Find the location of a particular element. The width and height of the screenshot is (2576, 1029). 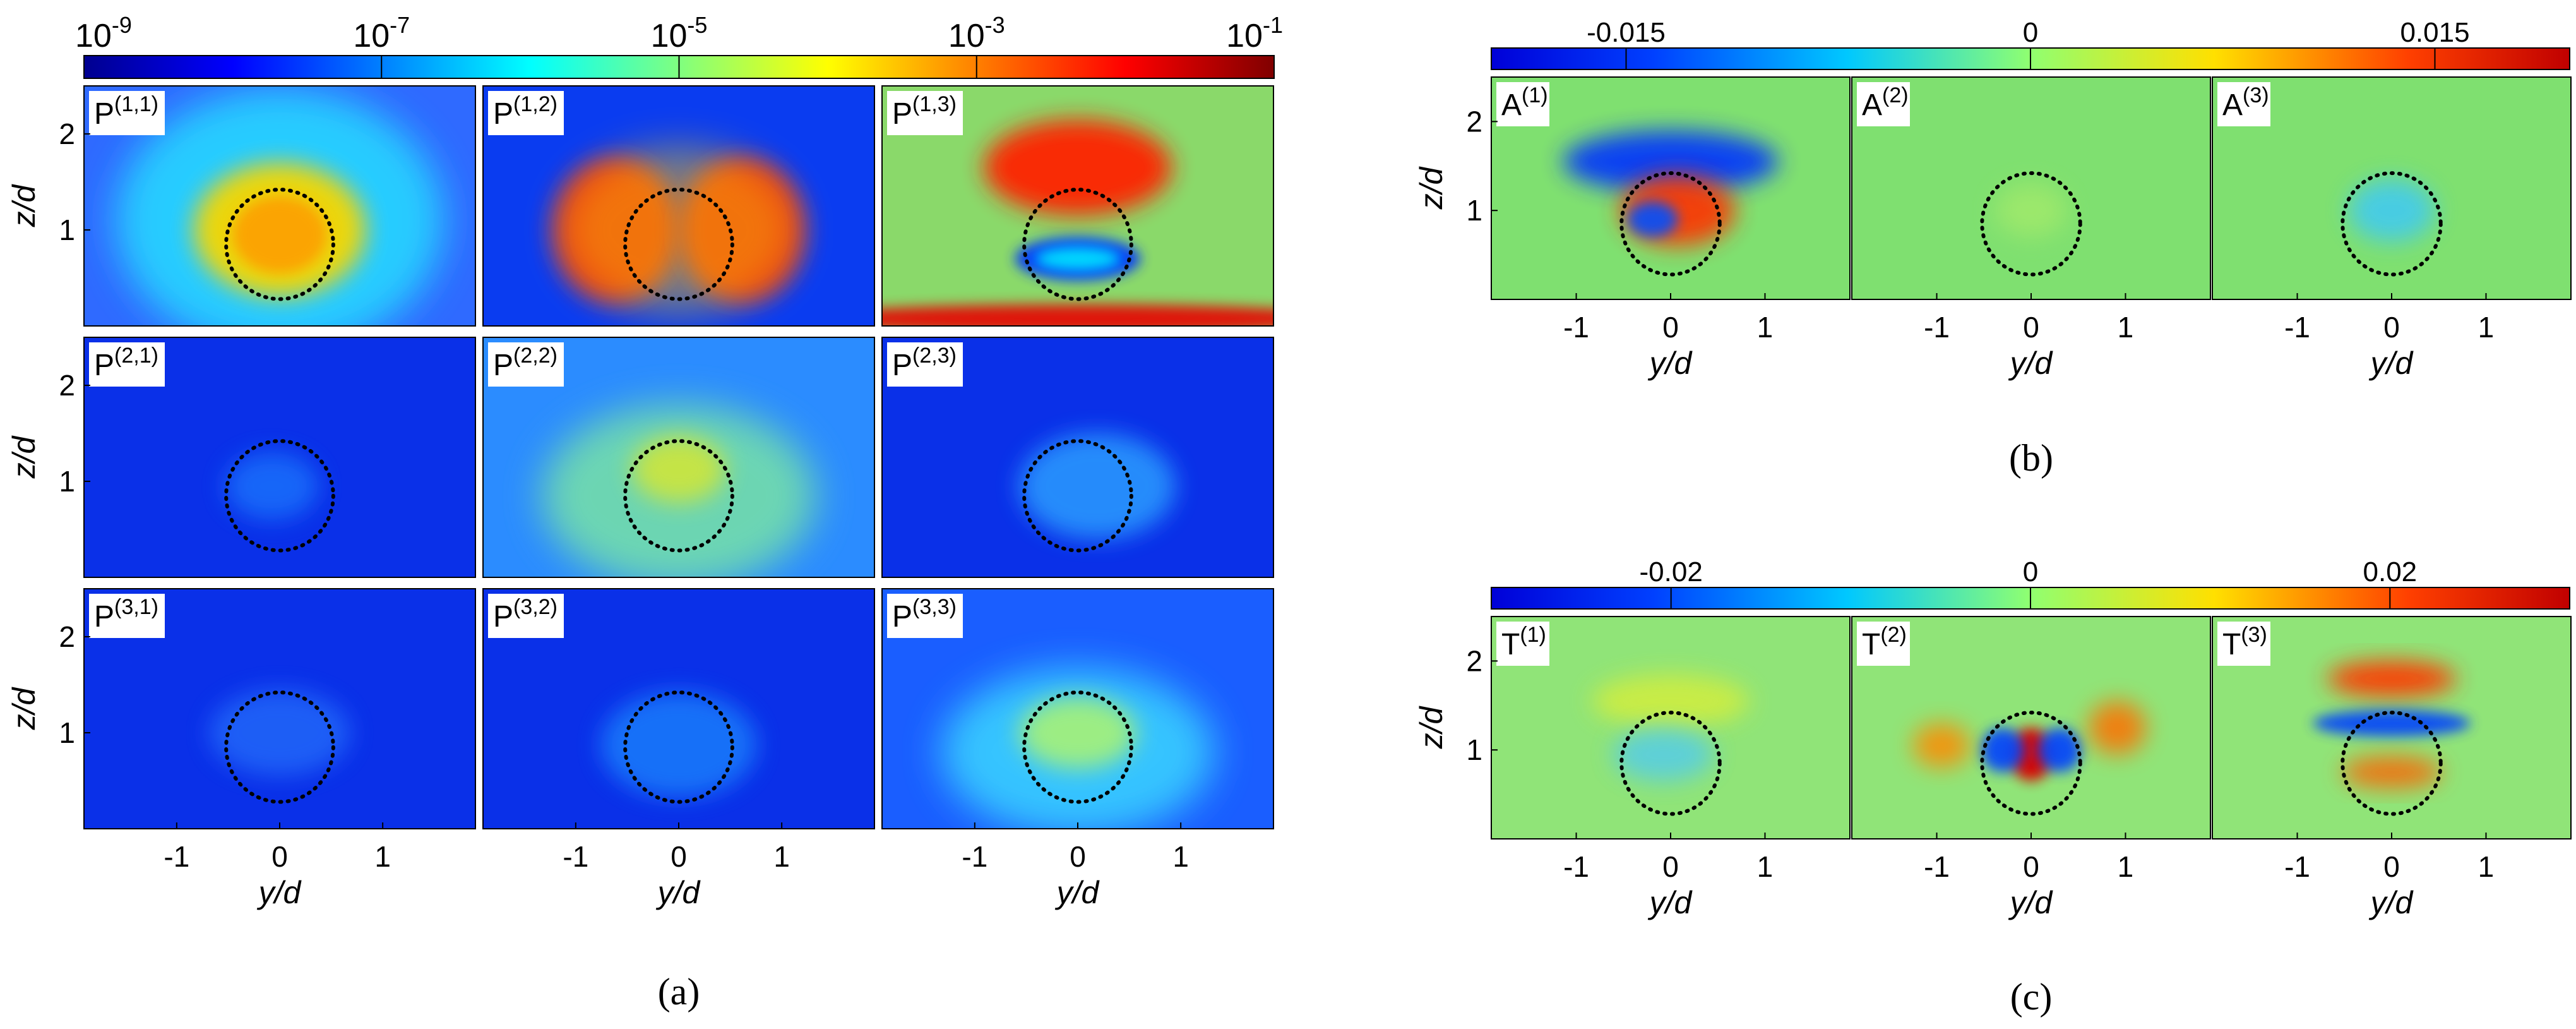

panel-label-superscript: (1,2) is located at coordinates (535, 104).